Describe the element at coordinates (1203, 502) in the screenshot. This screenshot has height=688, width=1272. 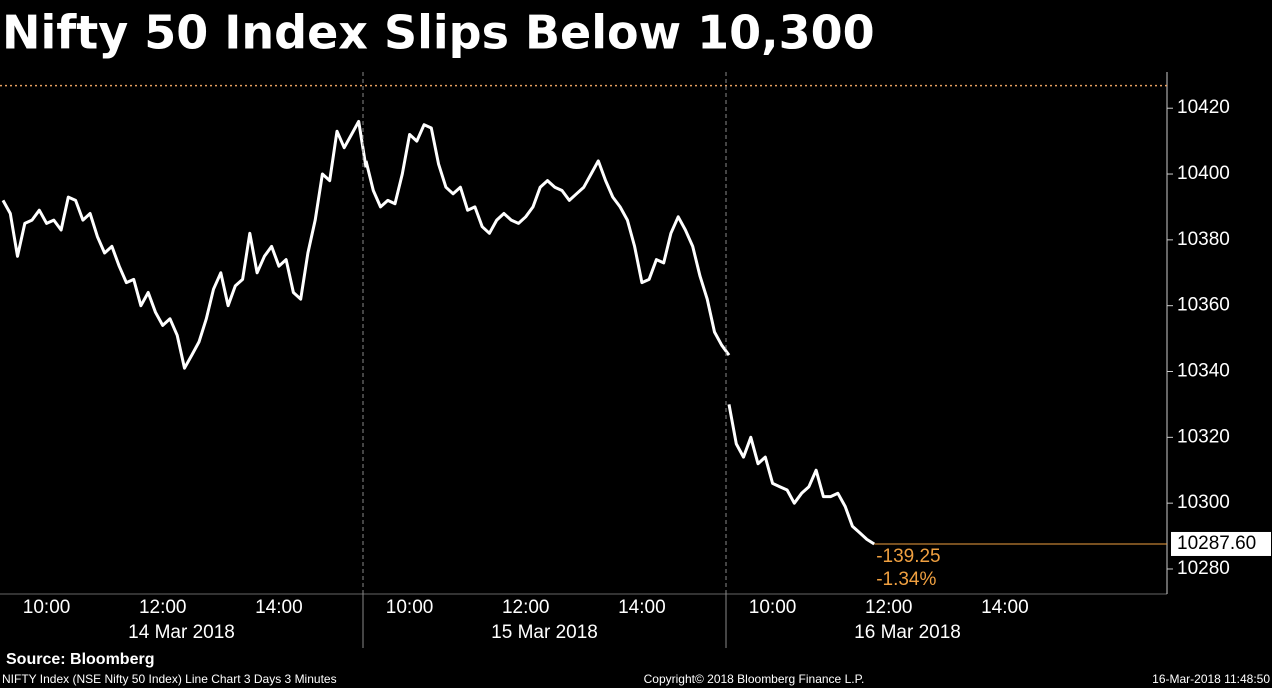
I see `y-tick-label: 10300` at that location.